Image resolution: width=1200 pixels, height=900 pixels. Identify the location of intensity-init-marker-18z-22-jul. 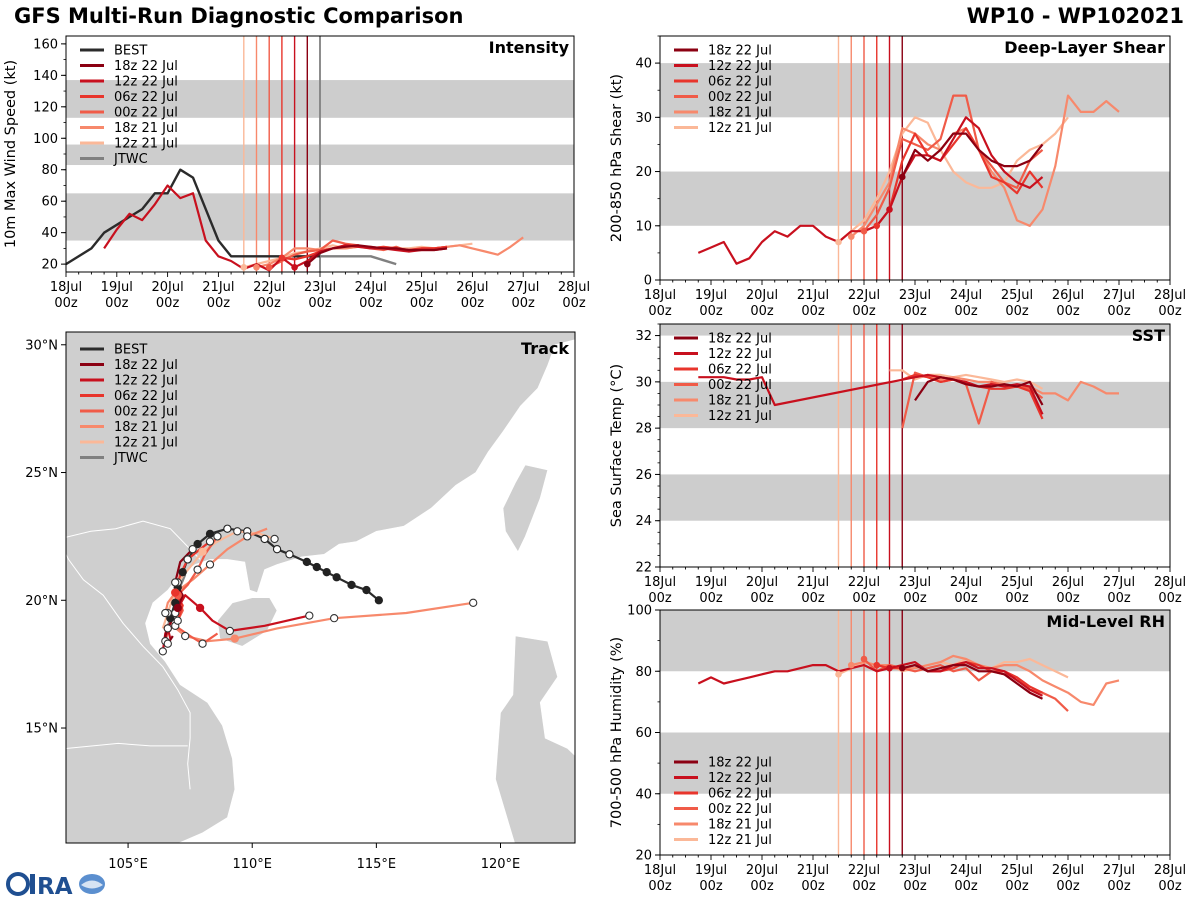
(307, 264).